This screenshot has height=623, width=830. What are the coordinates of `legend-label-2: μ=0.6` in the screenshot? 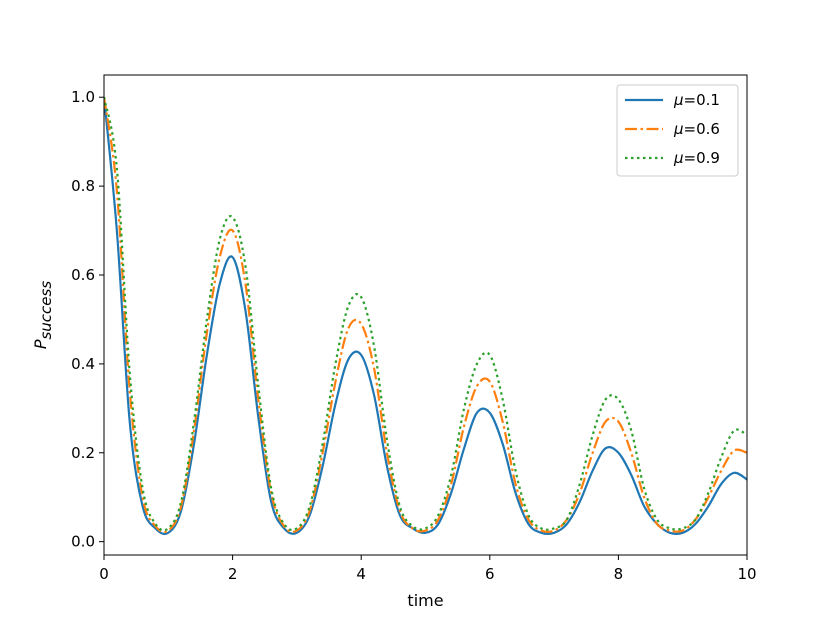 It's located at (696, 129).